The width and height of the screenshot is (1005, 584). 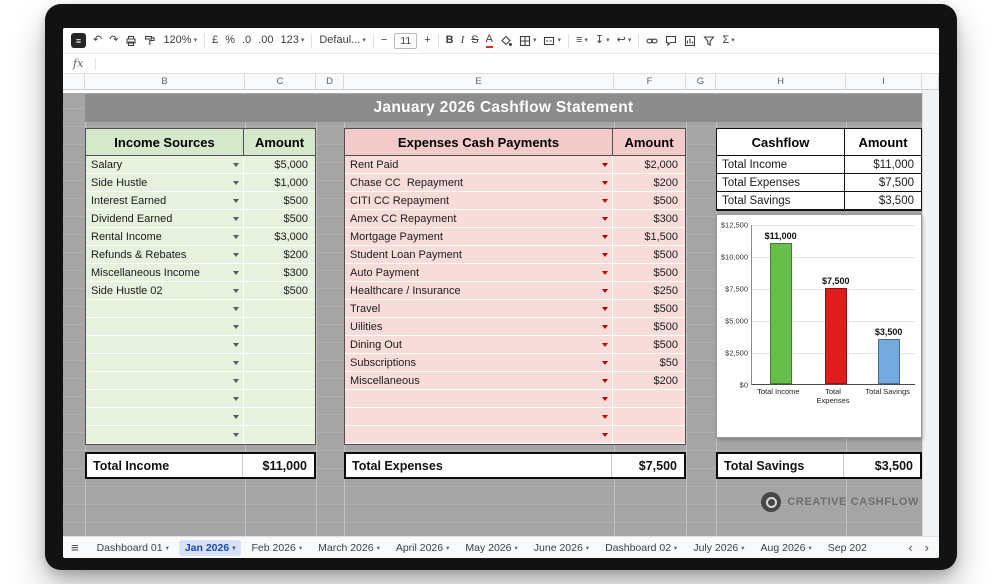 I want to click on table-row: Mortgage Payment $1,500, so click(x=515, y=237).